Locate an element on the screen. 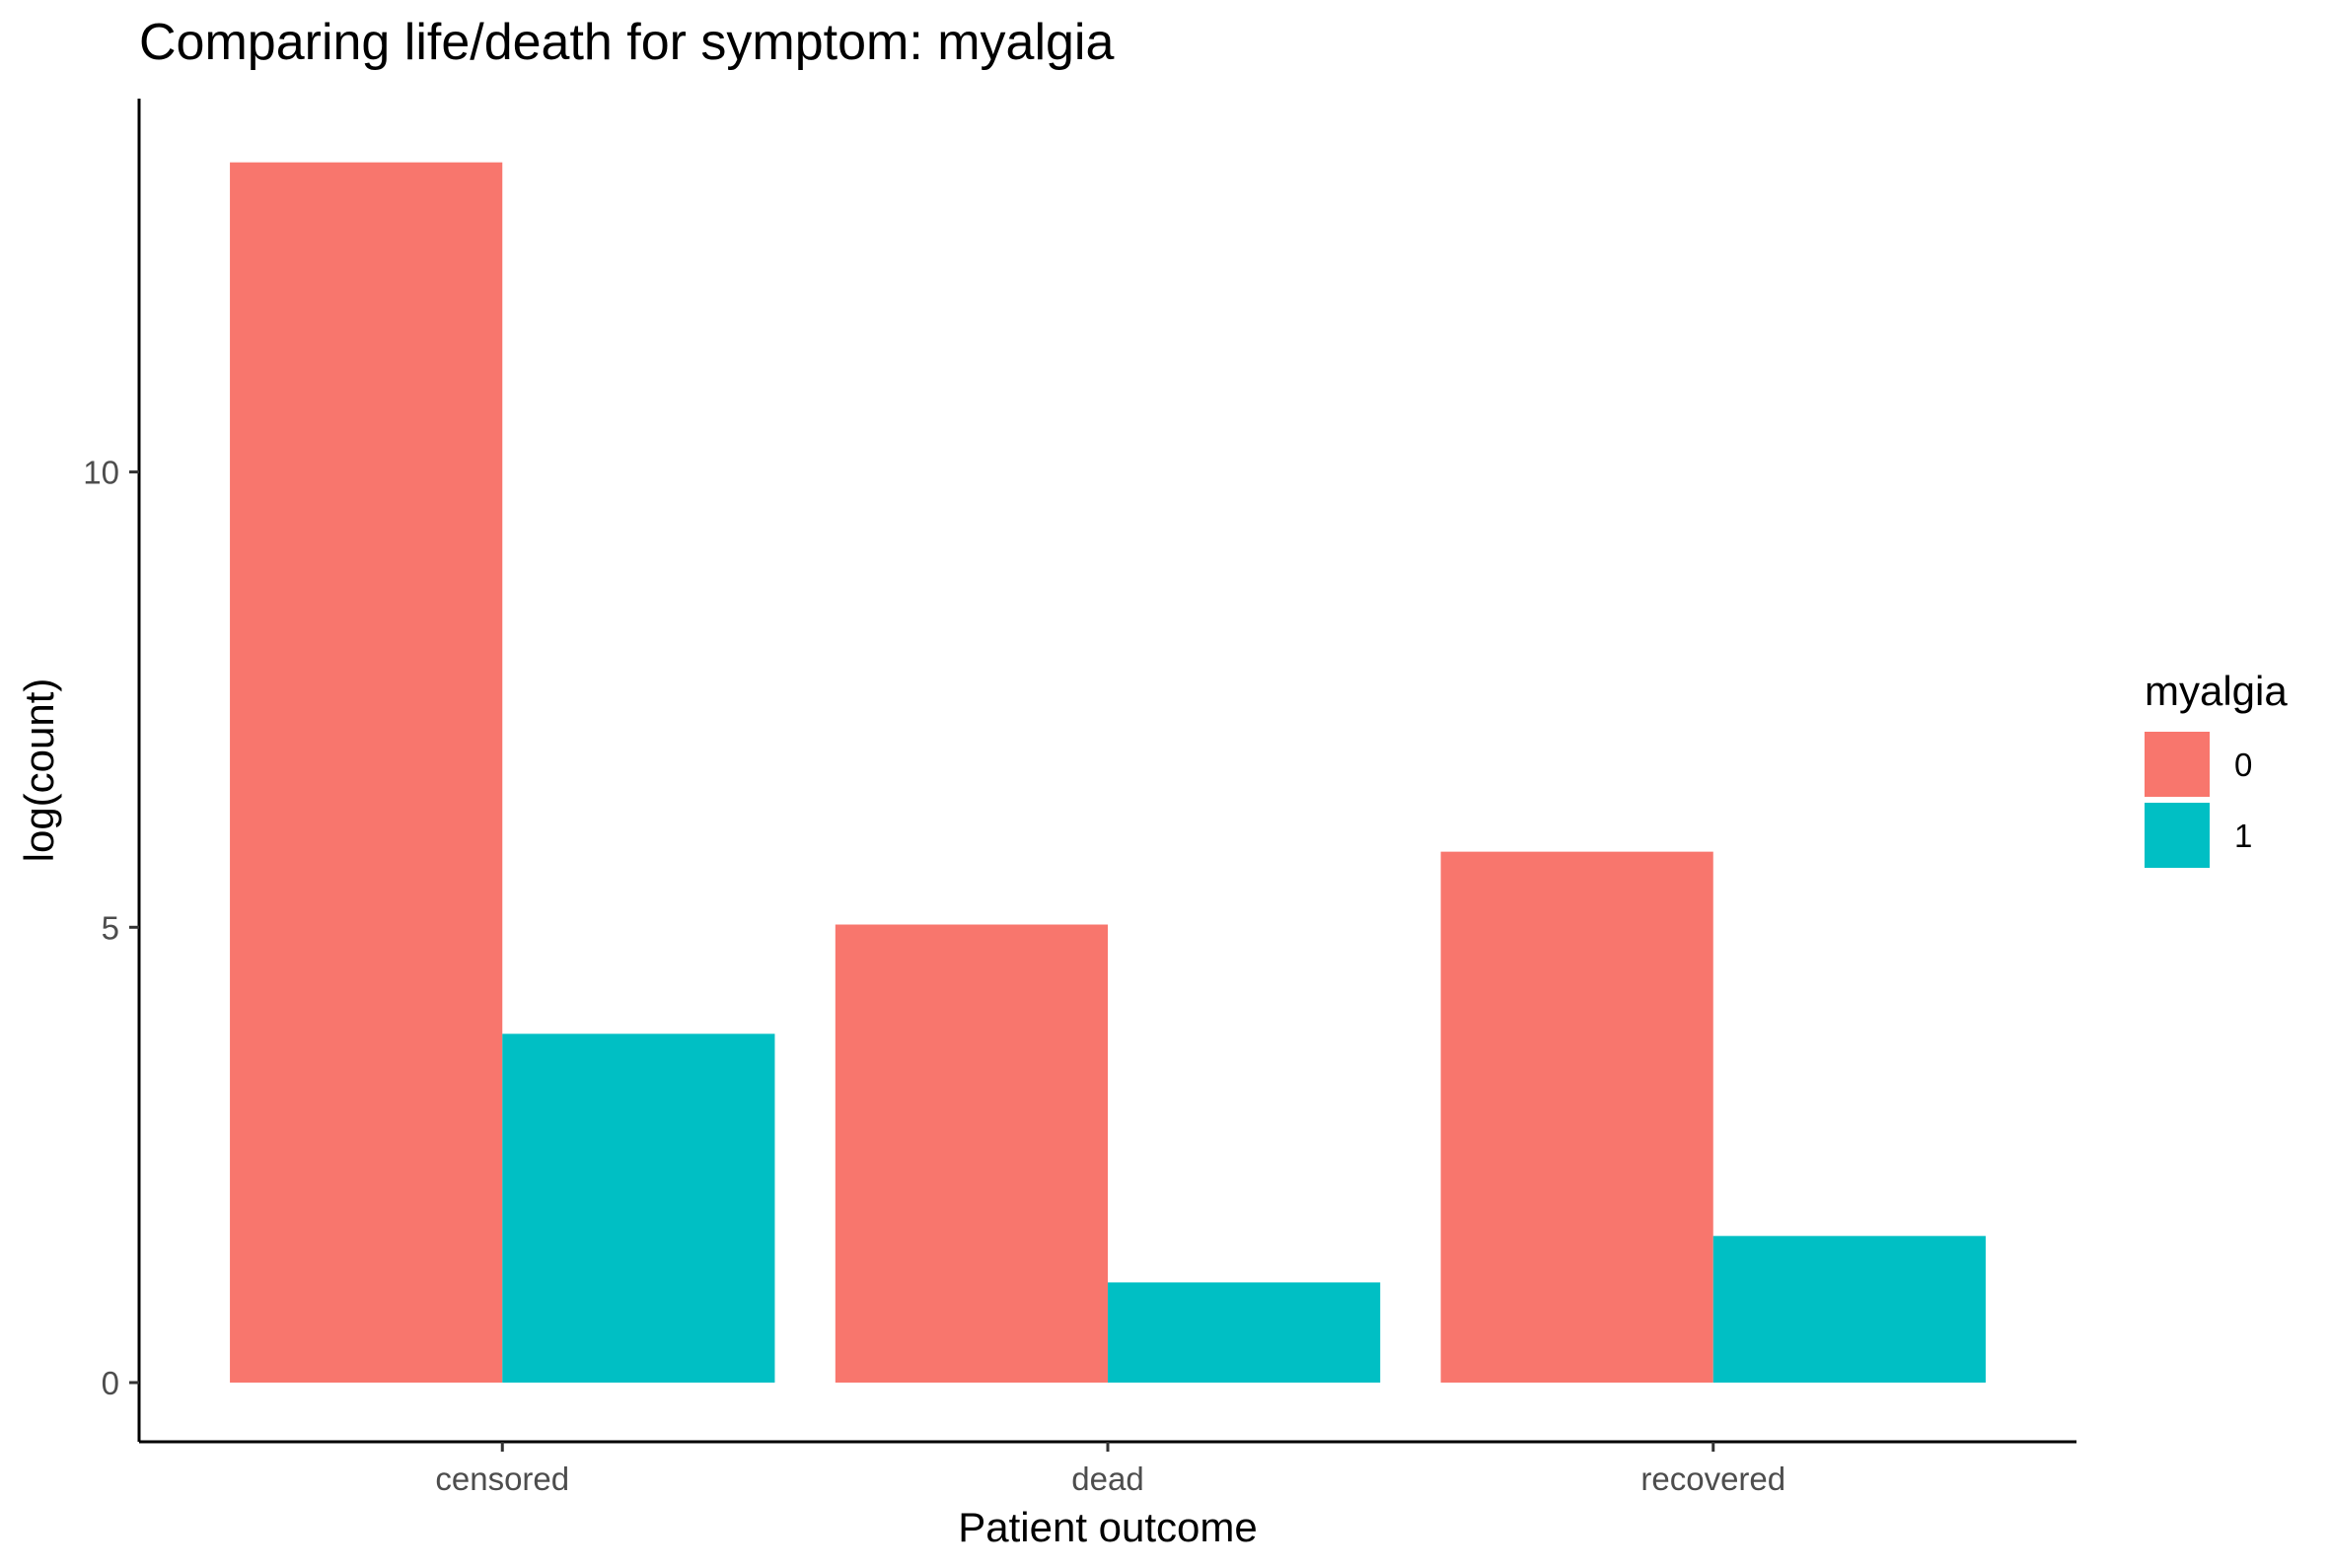  legend-label-1: 1 is located at coordinates (2243, 836).